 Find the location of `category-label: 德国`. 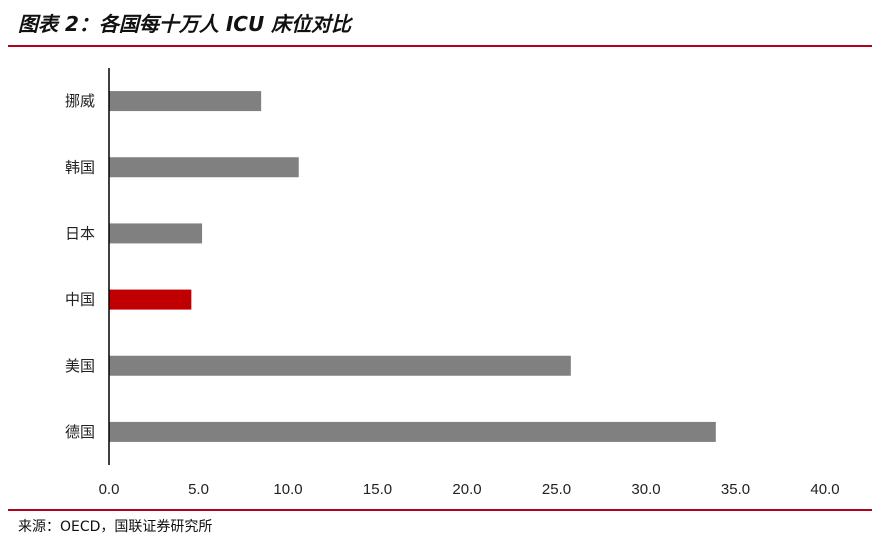

category-label: 德国 is located at coordinates (80, 432).